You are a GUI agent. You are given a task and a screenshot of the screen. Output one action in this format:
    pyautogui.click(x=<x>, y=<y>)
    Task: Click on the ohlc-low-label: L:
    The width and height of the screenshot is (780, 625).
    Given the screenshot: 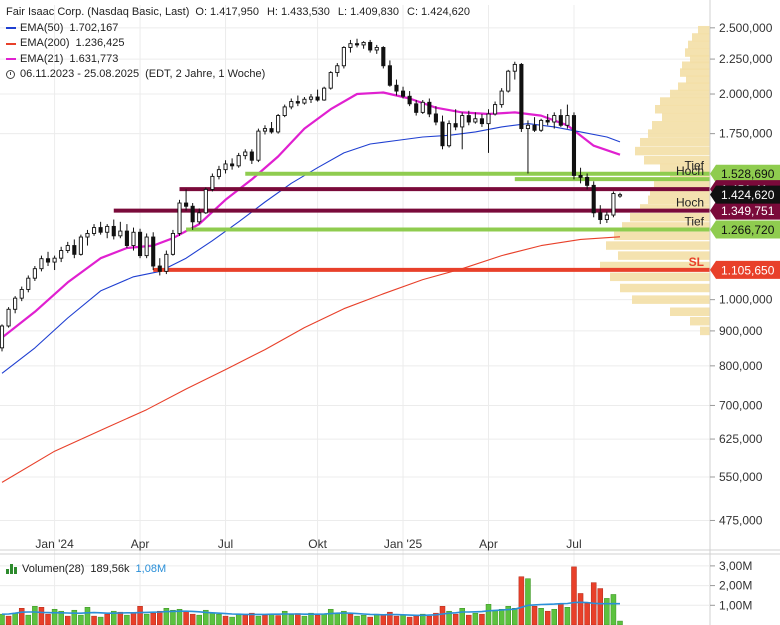 What is the action you would take?
    pyautogui.click(x=342, y=12)
    